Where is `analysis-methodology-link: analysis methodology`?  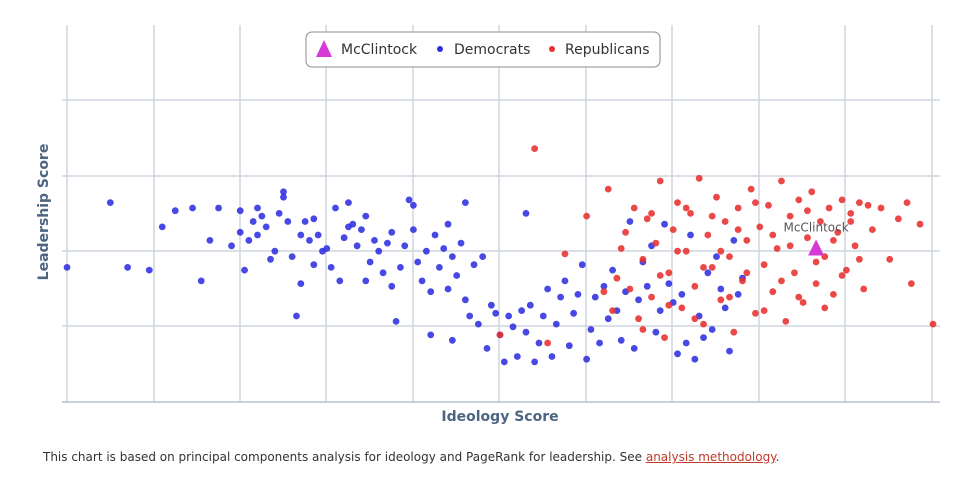 analysis-methodology-link: analysis methodology is located at coordinates (710, 457).